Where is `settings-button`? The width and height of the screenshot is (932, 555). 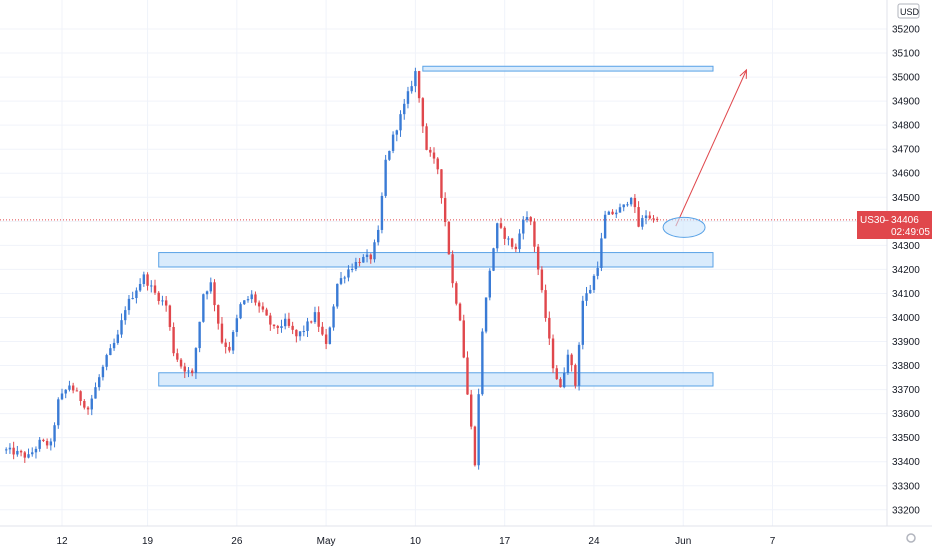
settings-button is located at coordinates (911, 538).